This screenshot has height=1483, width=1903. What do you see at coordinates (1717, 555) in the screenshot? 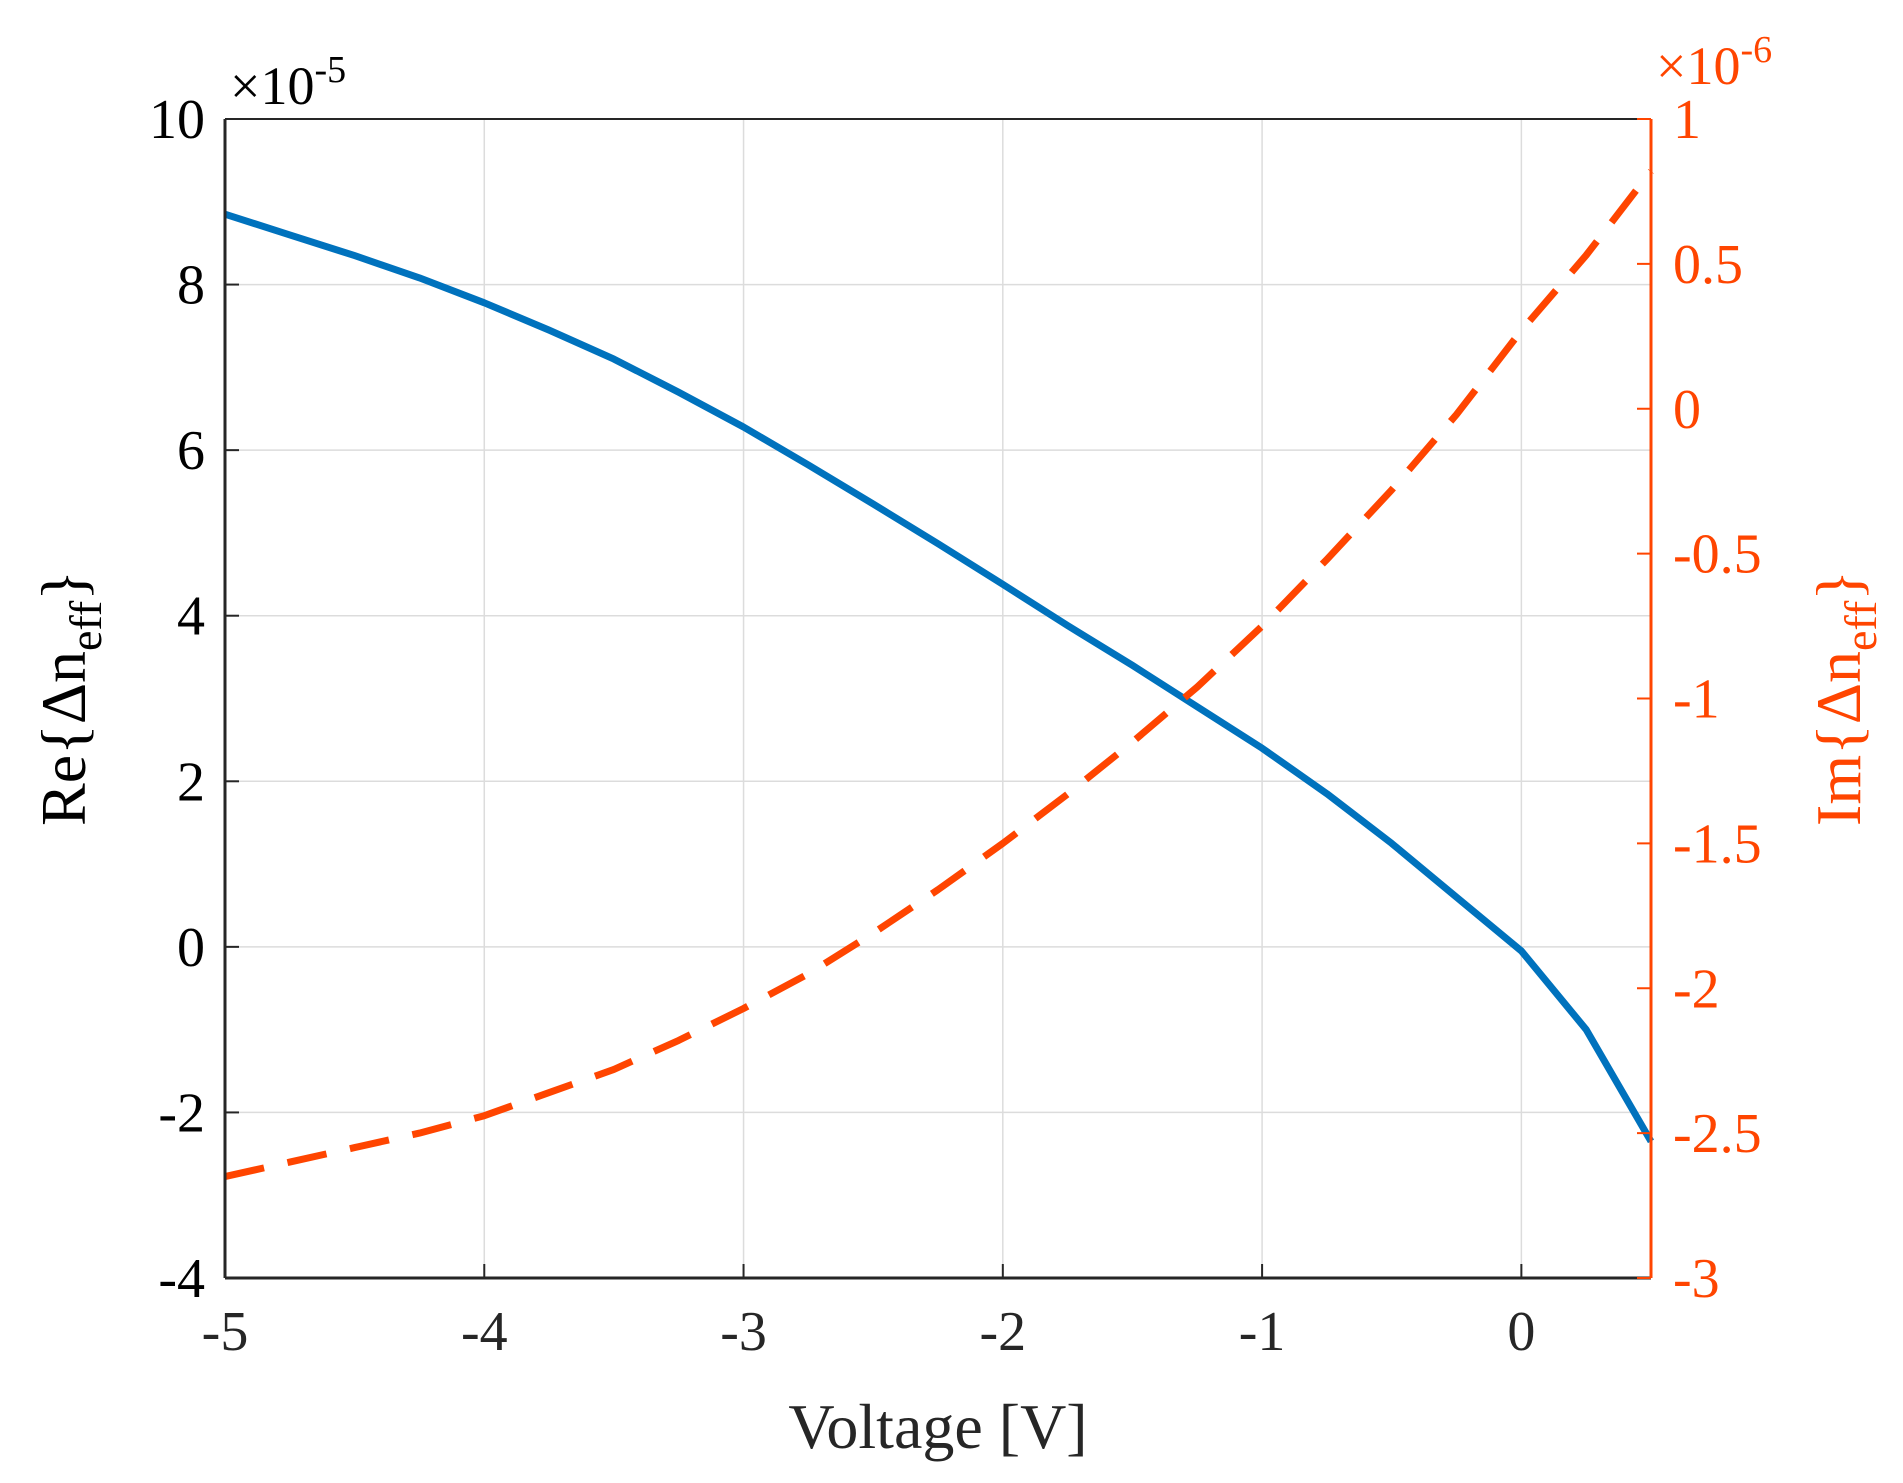
I see `right-y-tick-label: -0.5` at bounding box center [1717, 555].